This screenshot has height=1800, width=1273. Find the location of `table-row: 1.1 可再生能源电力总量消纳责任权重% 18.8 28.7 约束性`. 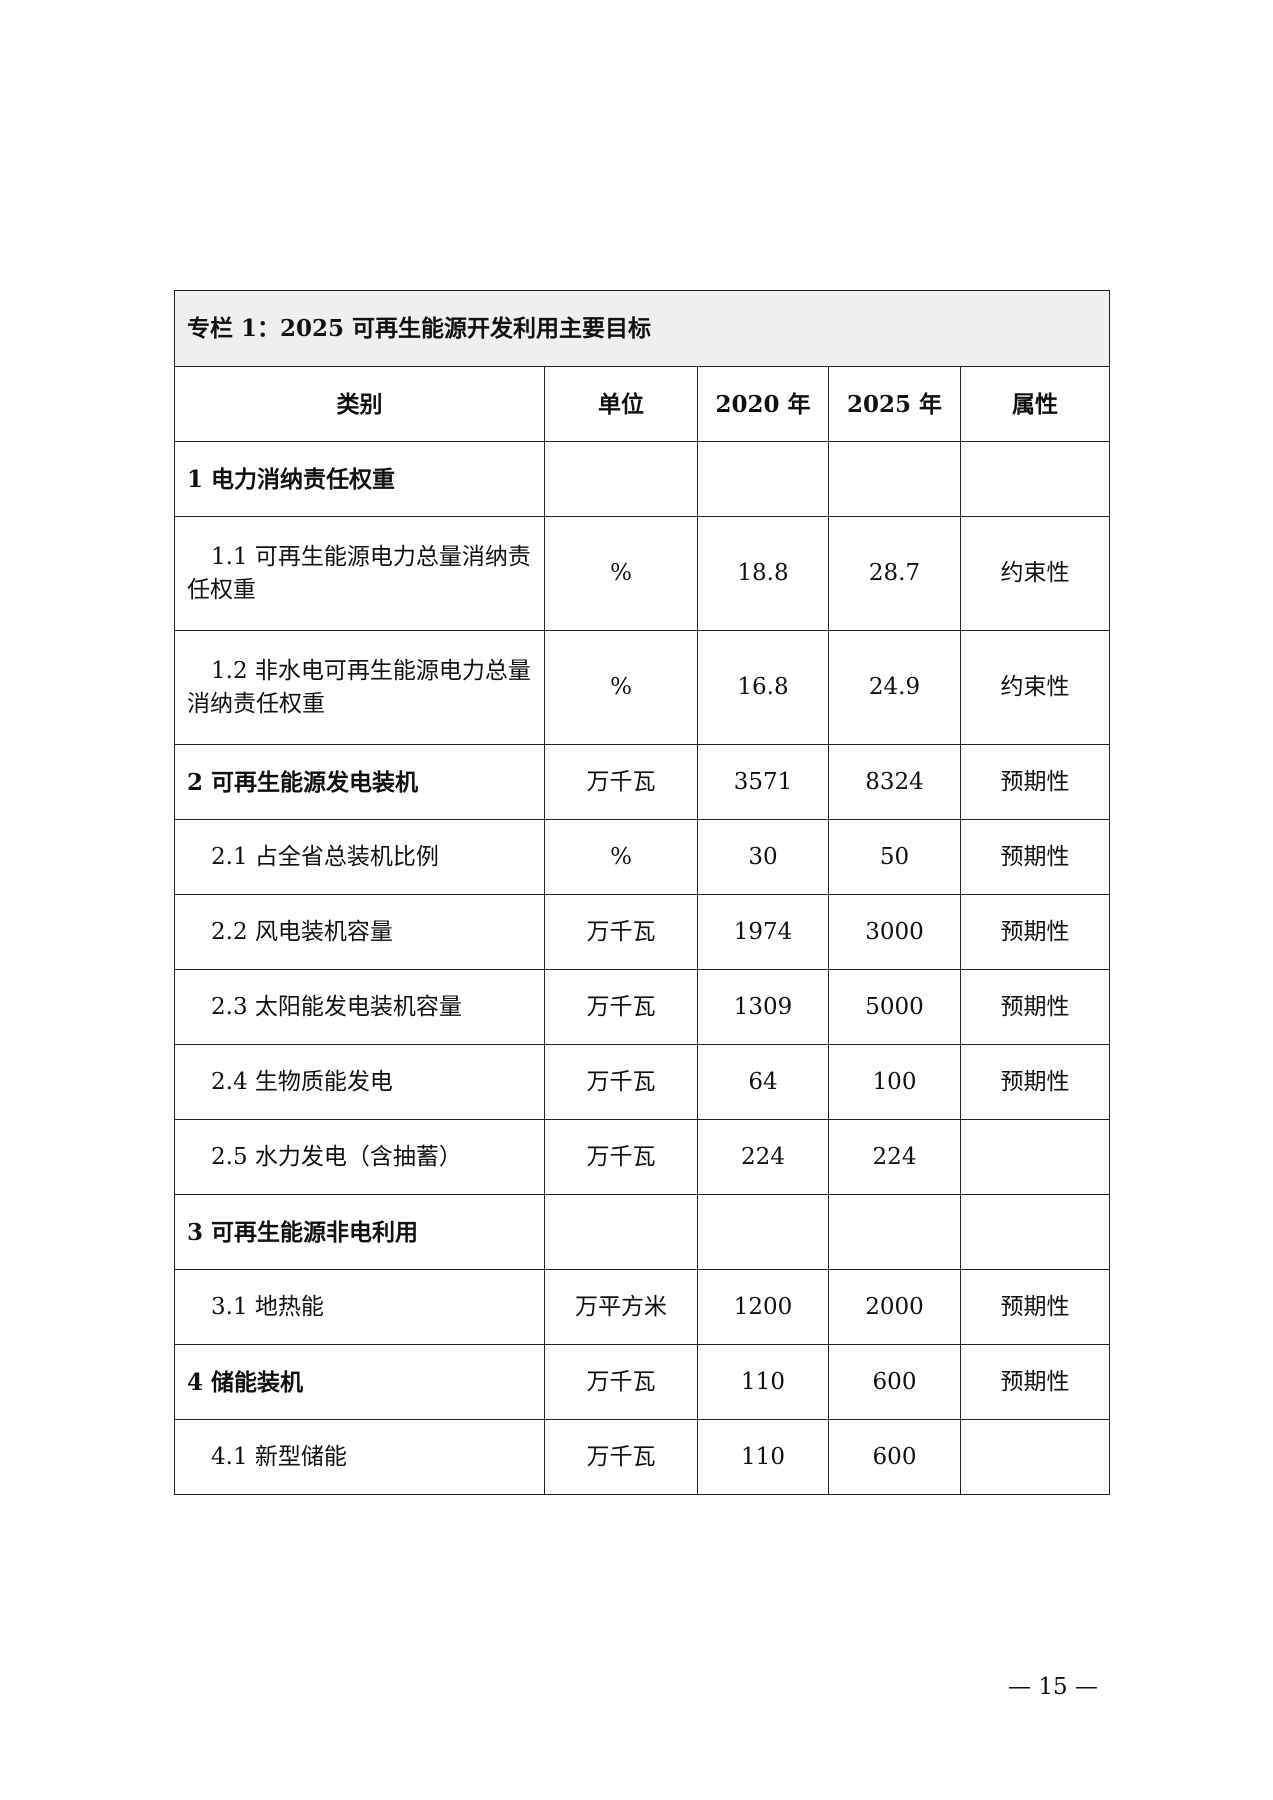

table-row: 1.1 可再生能源电力总量消纳责任权重% 18.8 28.7 约束性 is located at coordinates (642, 573).